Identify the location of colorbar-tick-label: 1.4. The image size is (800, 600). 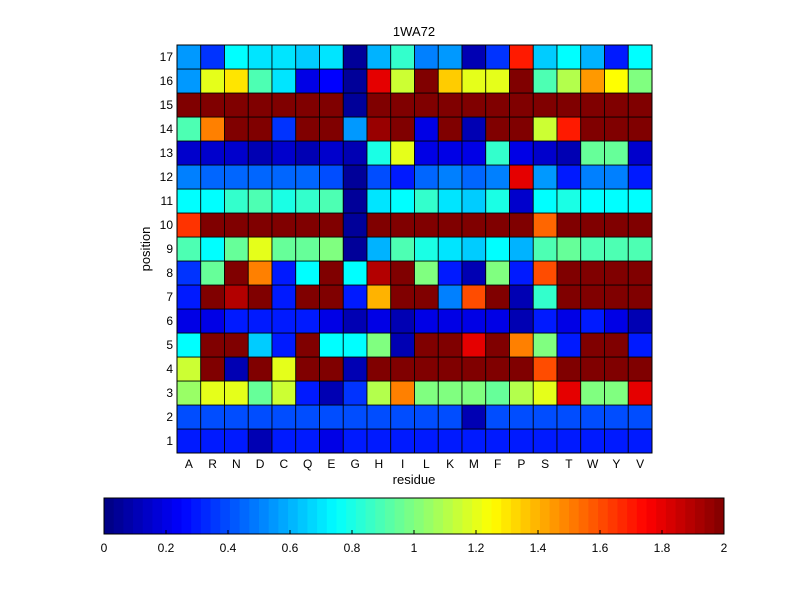
(538, 548).